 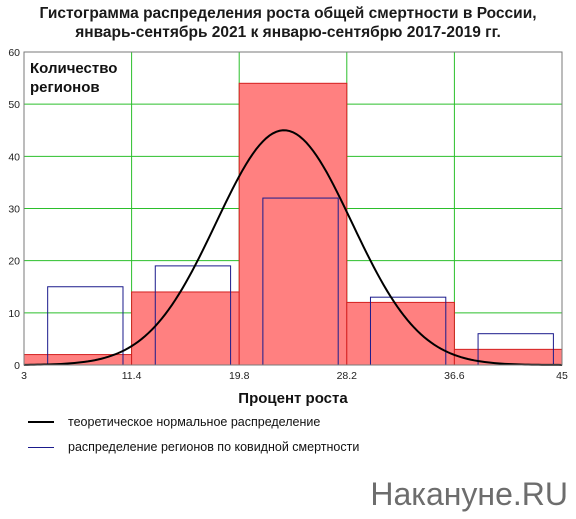 What do you see at coordinates (17, 366) in the screenshot?
I see `y-tick-label-0: 0` at bounding box center [17, 366].